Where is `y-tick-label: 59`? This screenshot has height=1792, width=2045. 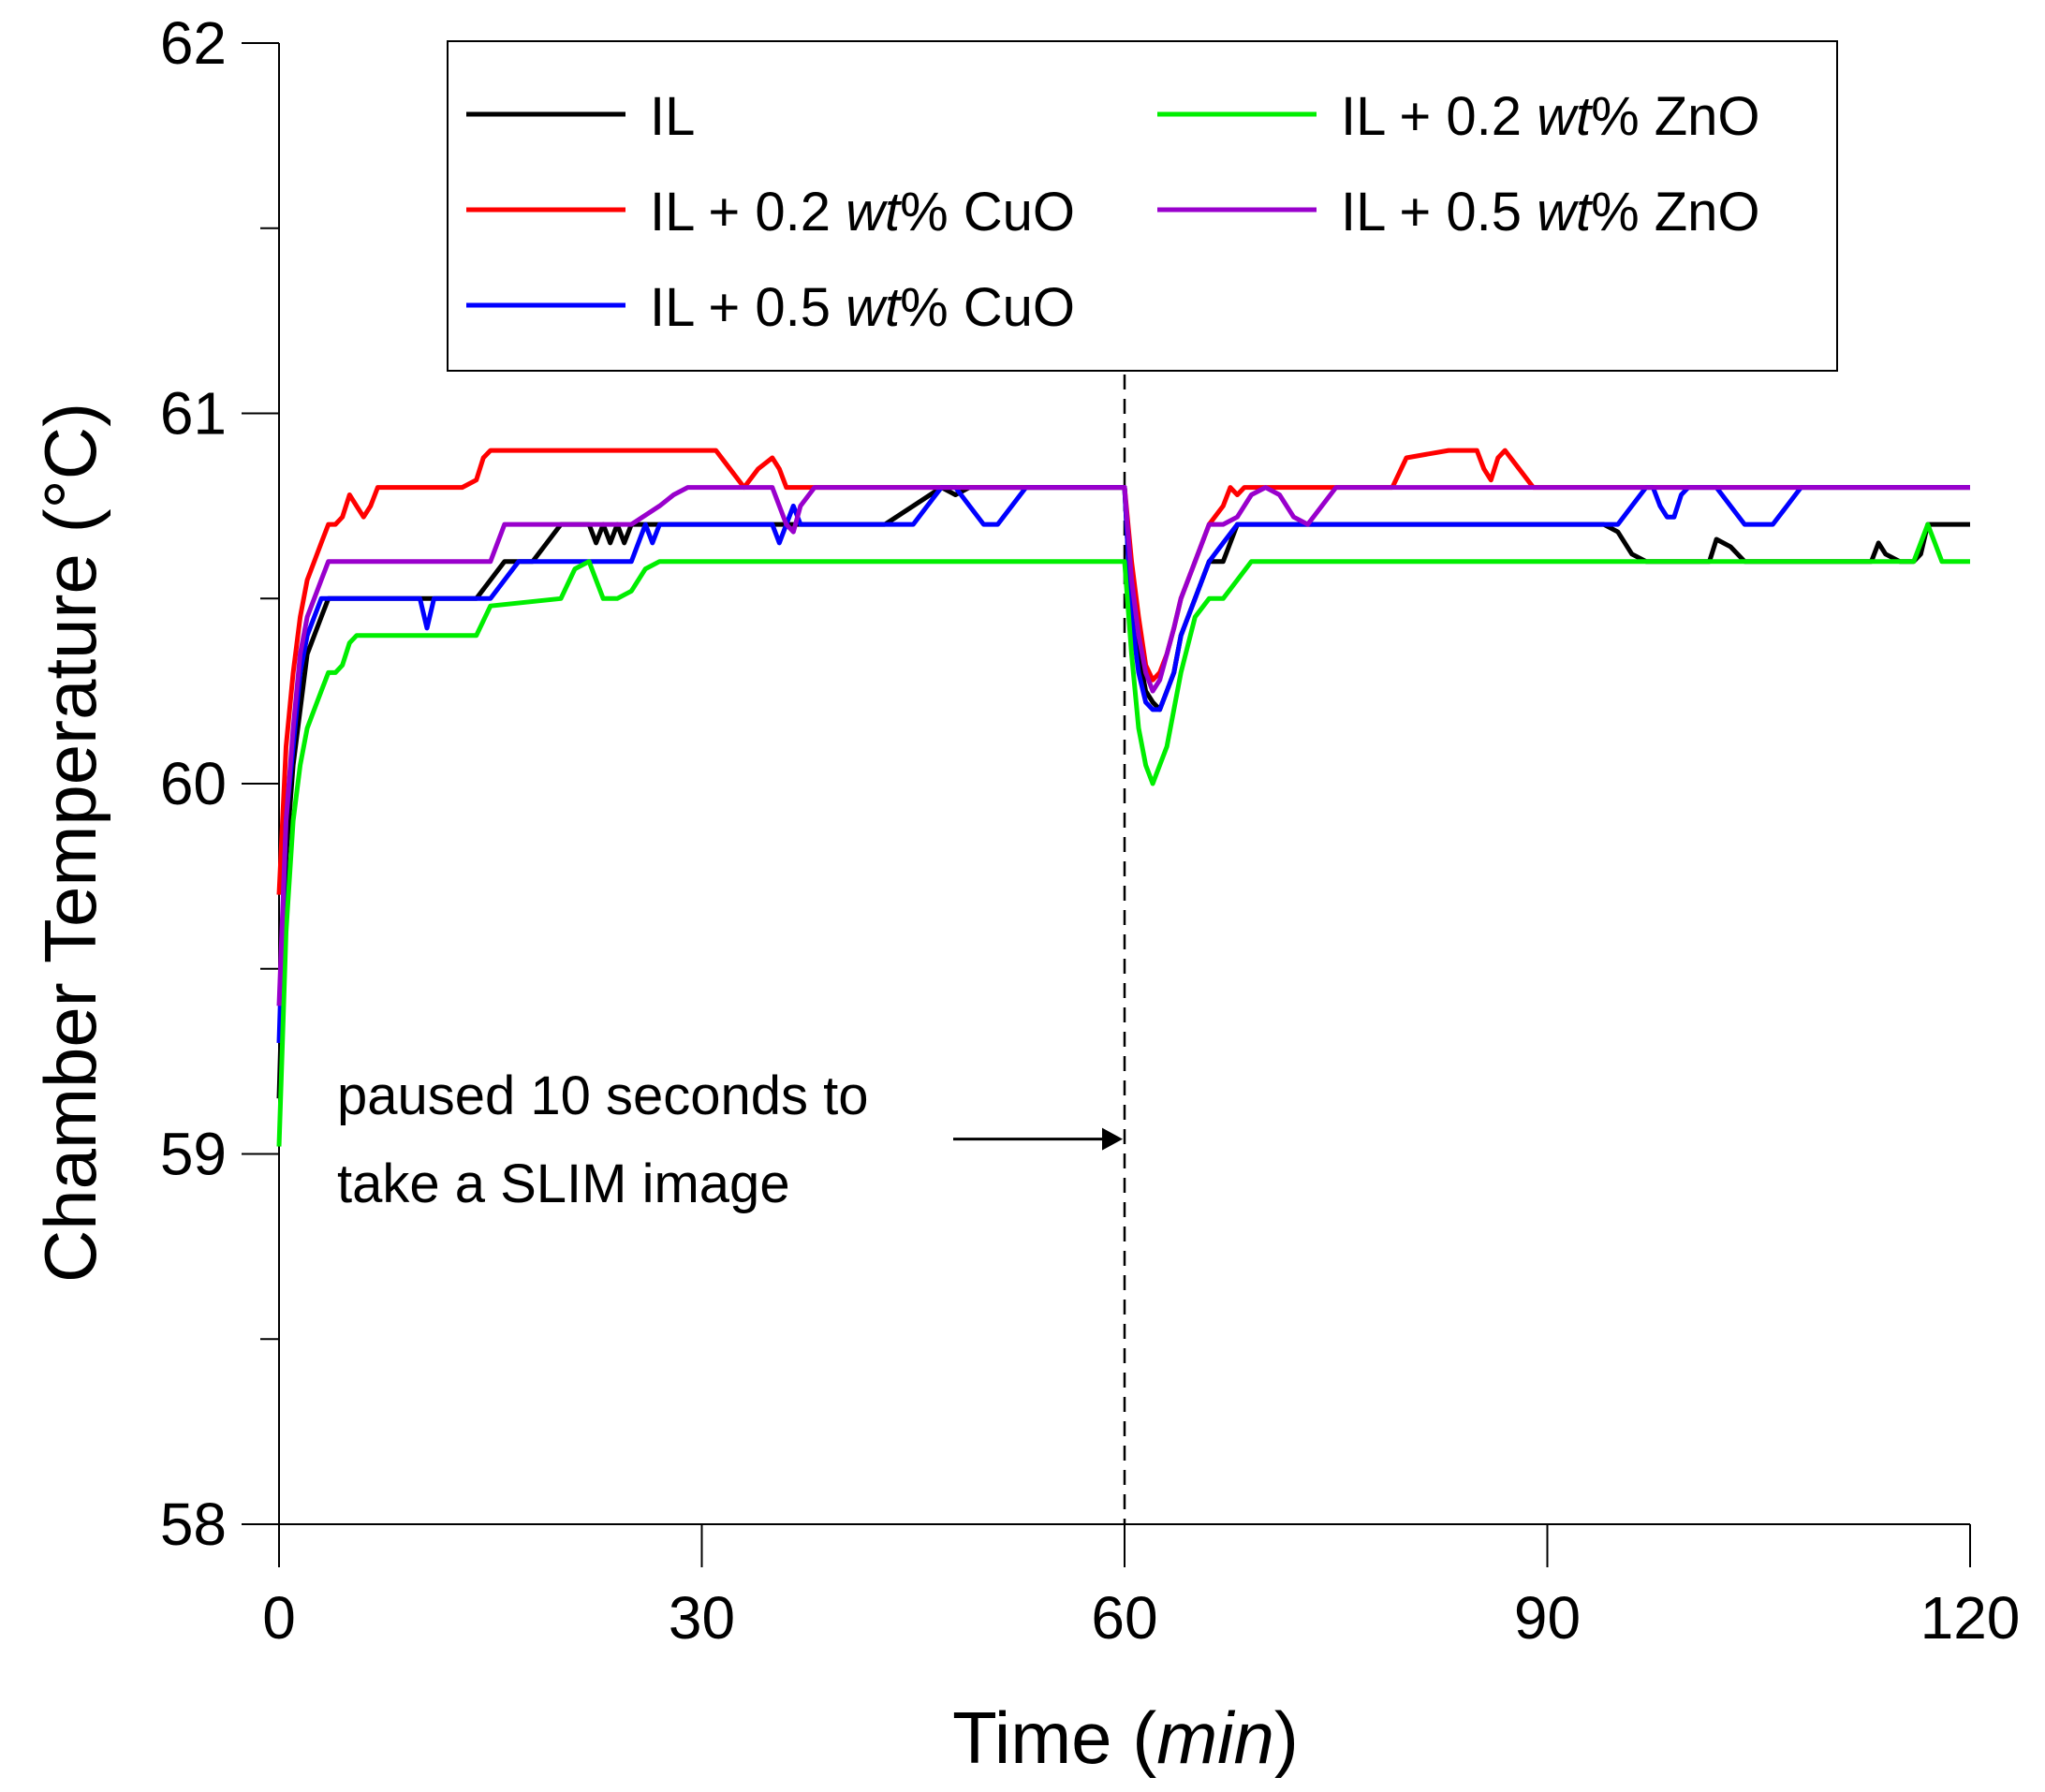 y-tick-label: 59 is located at coordinates (193, 1155).